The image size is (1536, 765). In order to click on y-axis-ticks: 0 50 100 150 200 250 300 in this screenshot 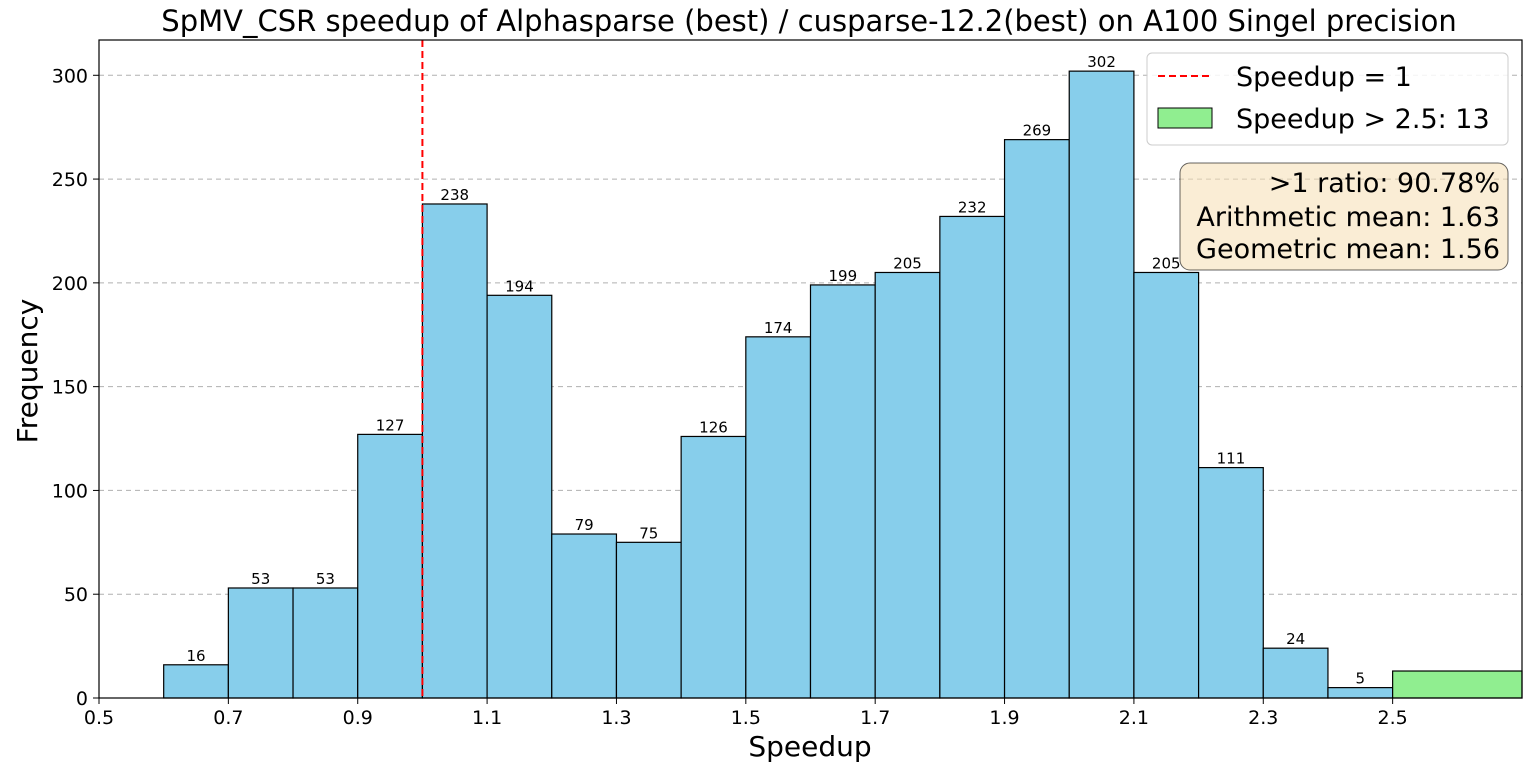, I will do `click(75, 387)`.